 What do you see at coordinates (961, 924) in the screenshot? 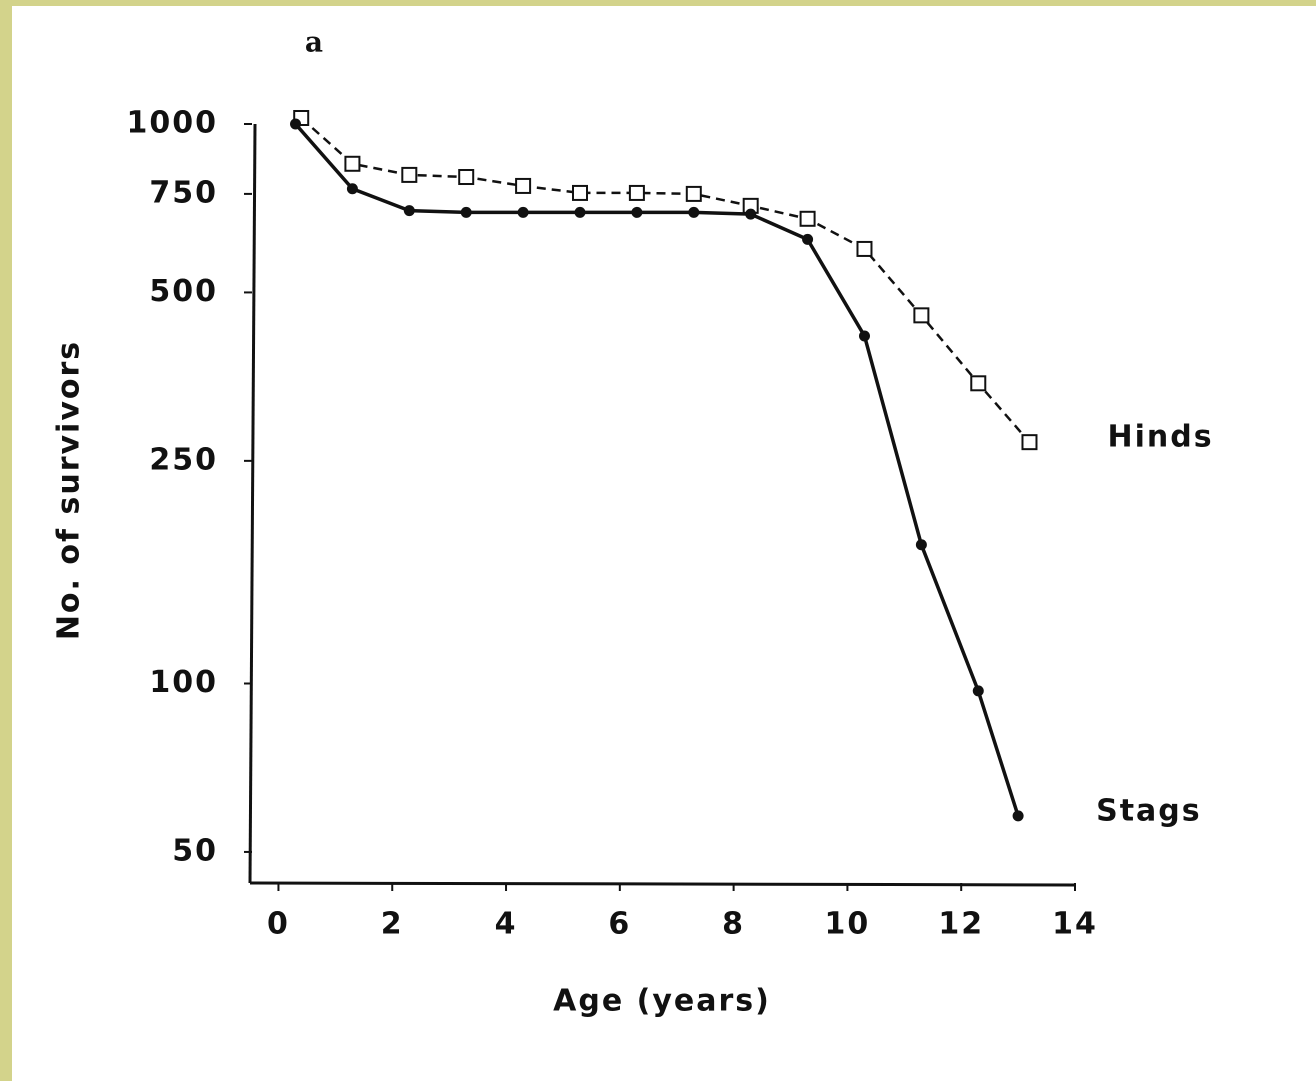
I see `x-tick-label: 12` at bounding box center [961, 924].